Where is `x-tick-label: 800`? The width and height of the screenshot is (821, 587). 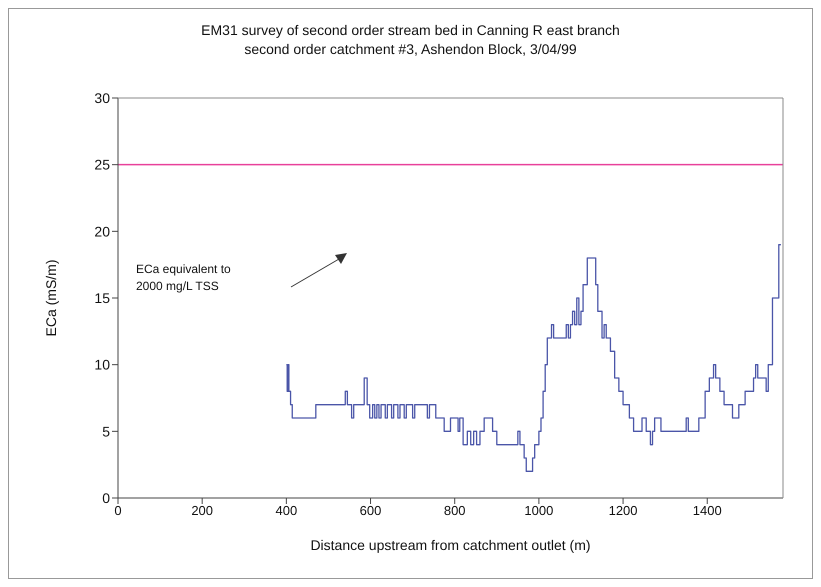 x-tick-label: 800 is located at coordinates (455, 510).